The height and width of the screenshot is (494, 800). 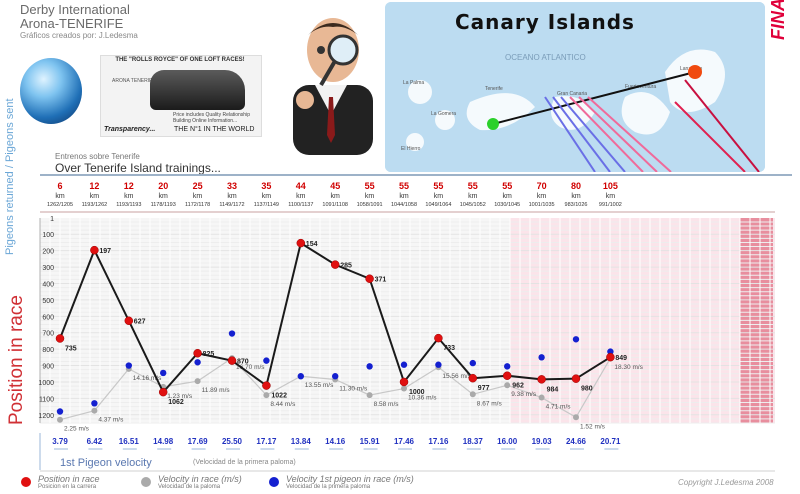 I want to click on position-label: 870, so click(x=243, y=362).